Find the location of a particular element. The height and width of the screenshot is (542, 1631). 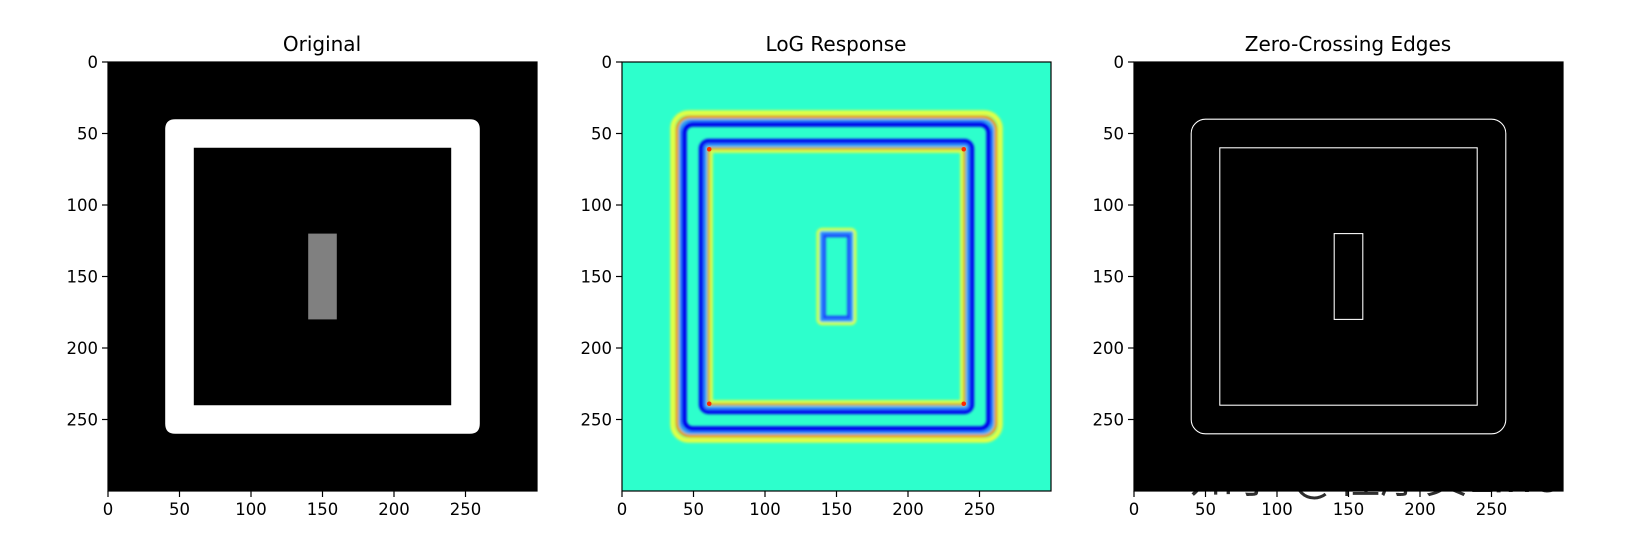

panel-title: Original is located at coordinates (322, 44).